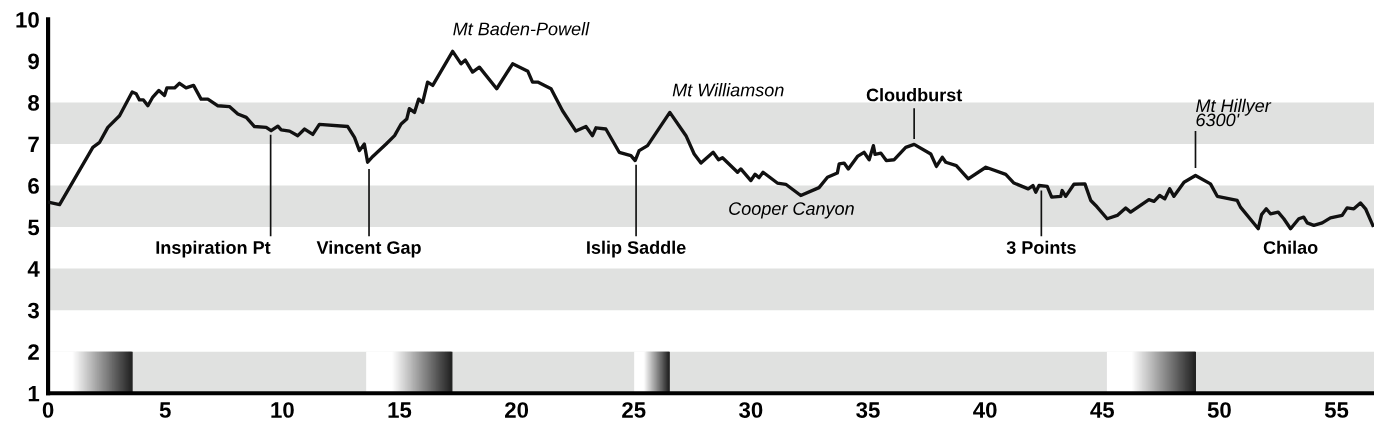 Image resolution: width=1374 pixels, height=421 pixels. I want to click on annotation: Islip Saddle, so click(636, 249).